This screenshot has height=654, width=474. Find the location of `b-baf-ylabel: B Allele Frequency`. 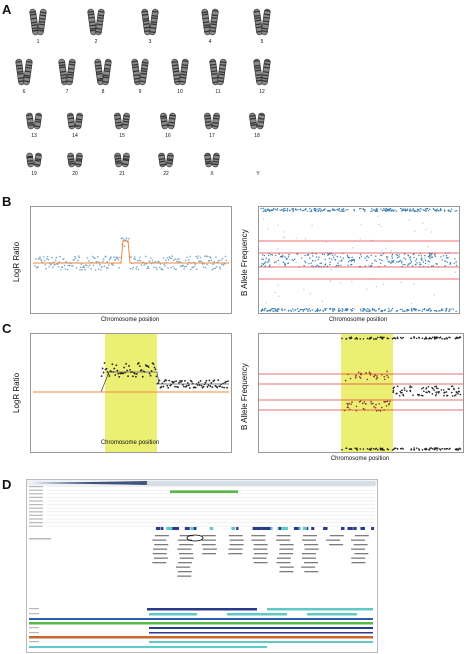

b-baf-ylabel: B Allele Frequency is located at coordinates (244, 262).